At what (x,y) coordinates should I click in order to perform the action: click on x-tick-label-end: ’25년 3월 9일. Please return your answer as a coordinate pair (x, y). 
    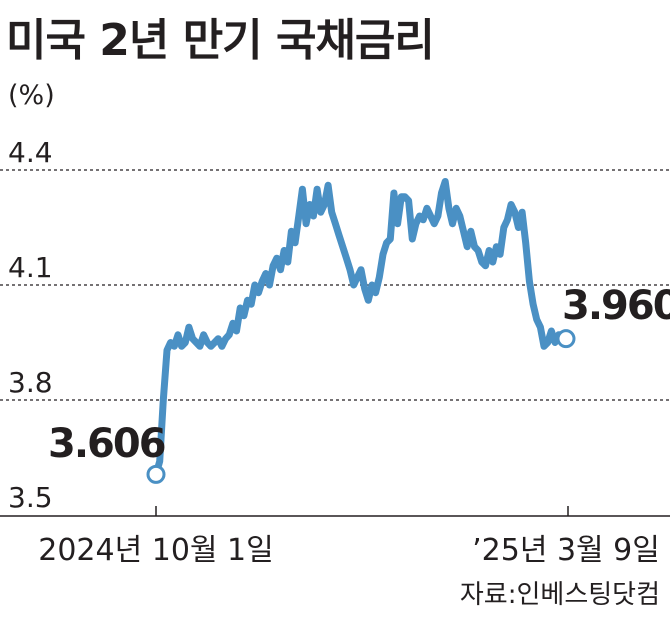
    Looking at the image, I should click on (566, 550).